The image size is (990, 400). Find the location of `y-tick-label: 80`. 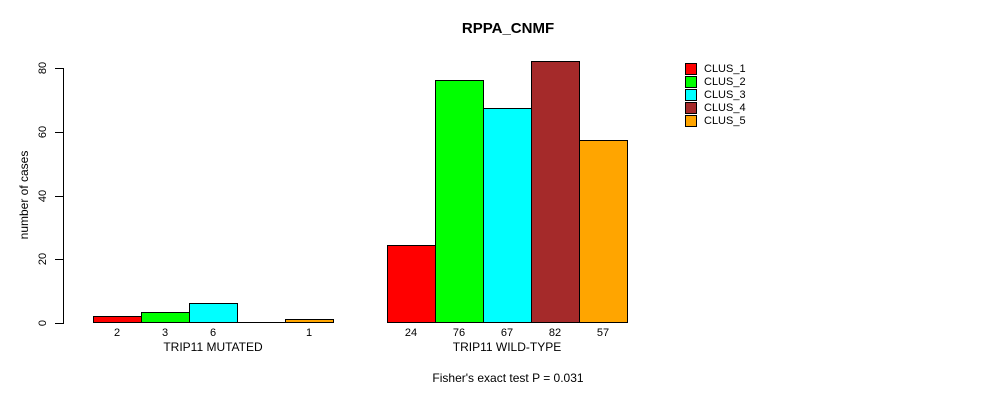

y-tick-label: 80 is located at coordinates (43, 68).